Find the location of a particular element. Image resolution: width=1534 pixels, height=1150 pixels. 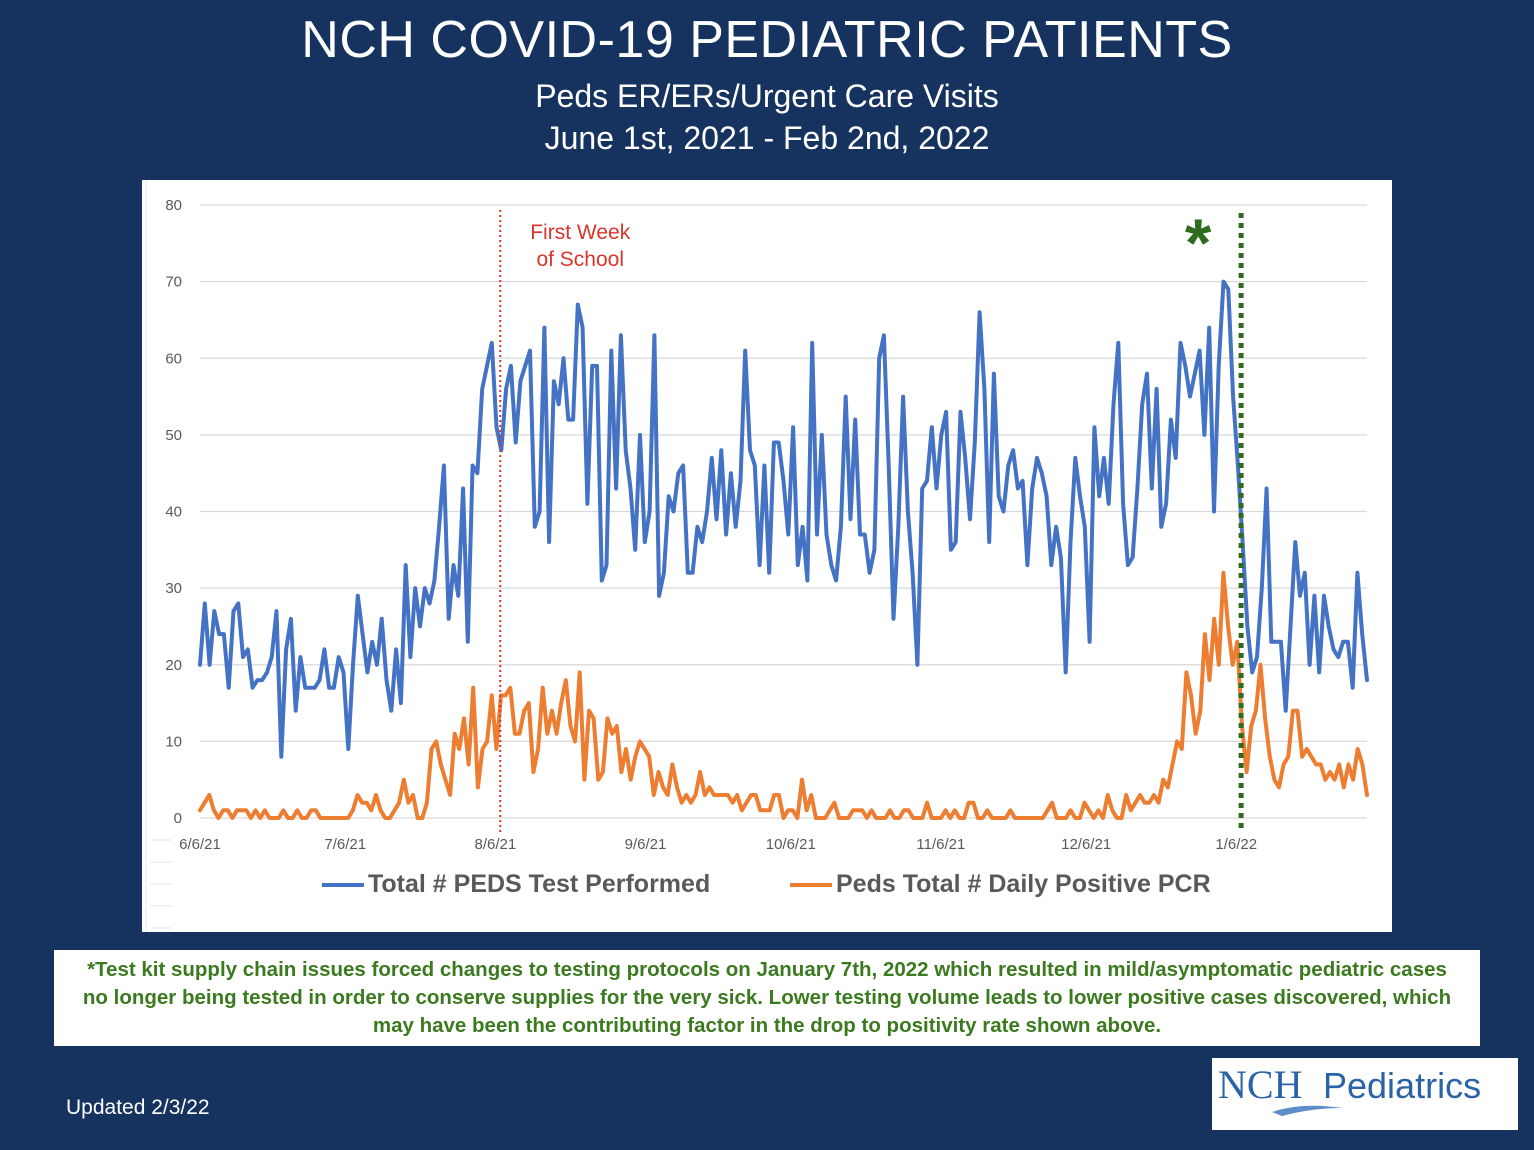

x-tick-label: 6/6/21 is located at coordinates (200, 844).